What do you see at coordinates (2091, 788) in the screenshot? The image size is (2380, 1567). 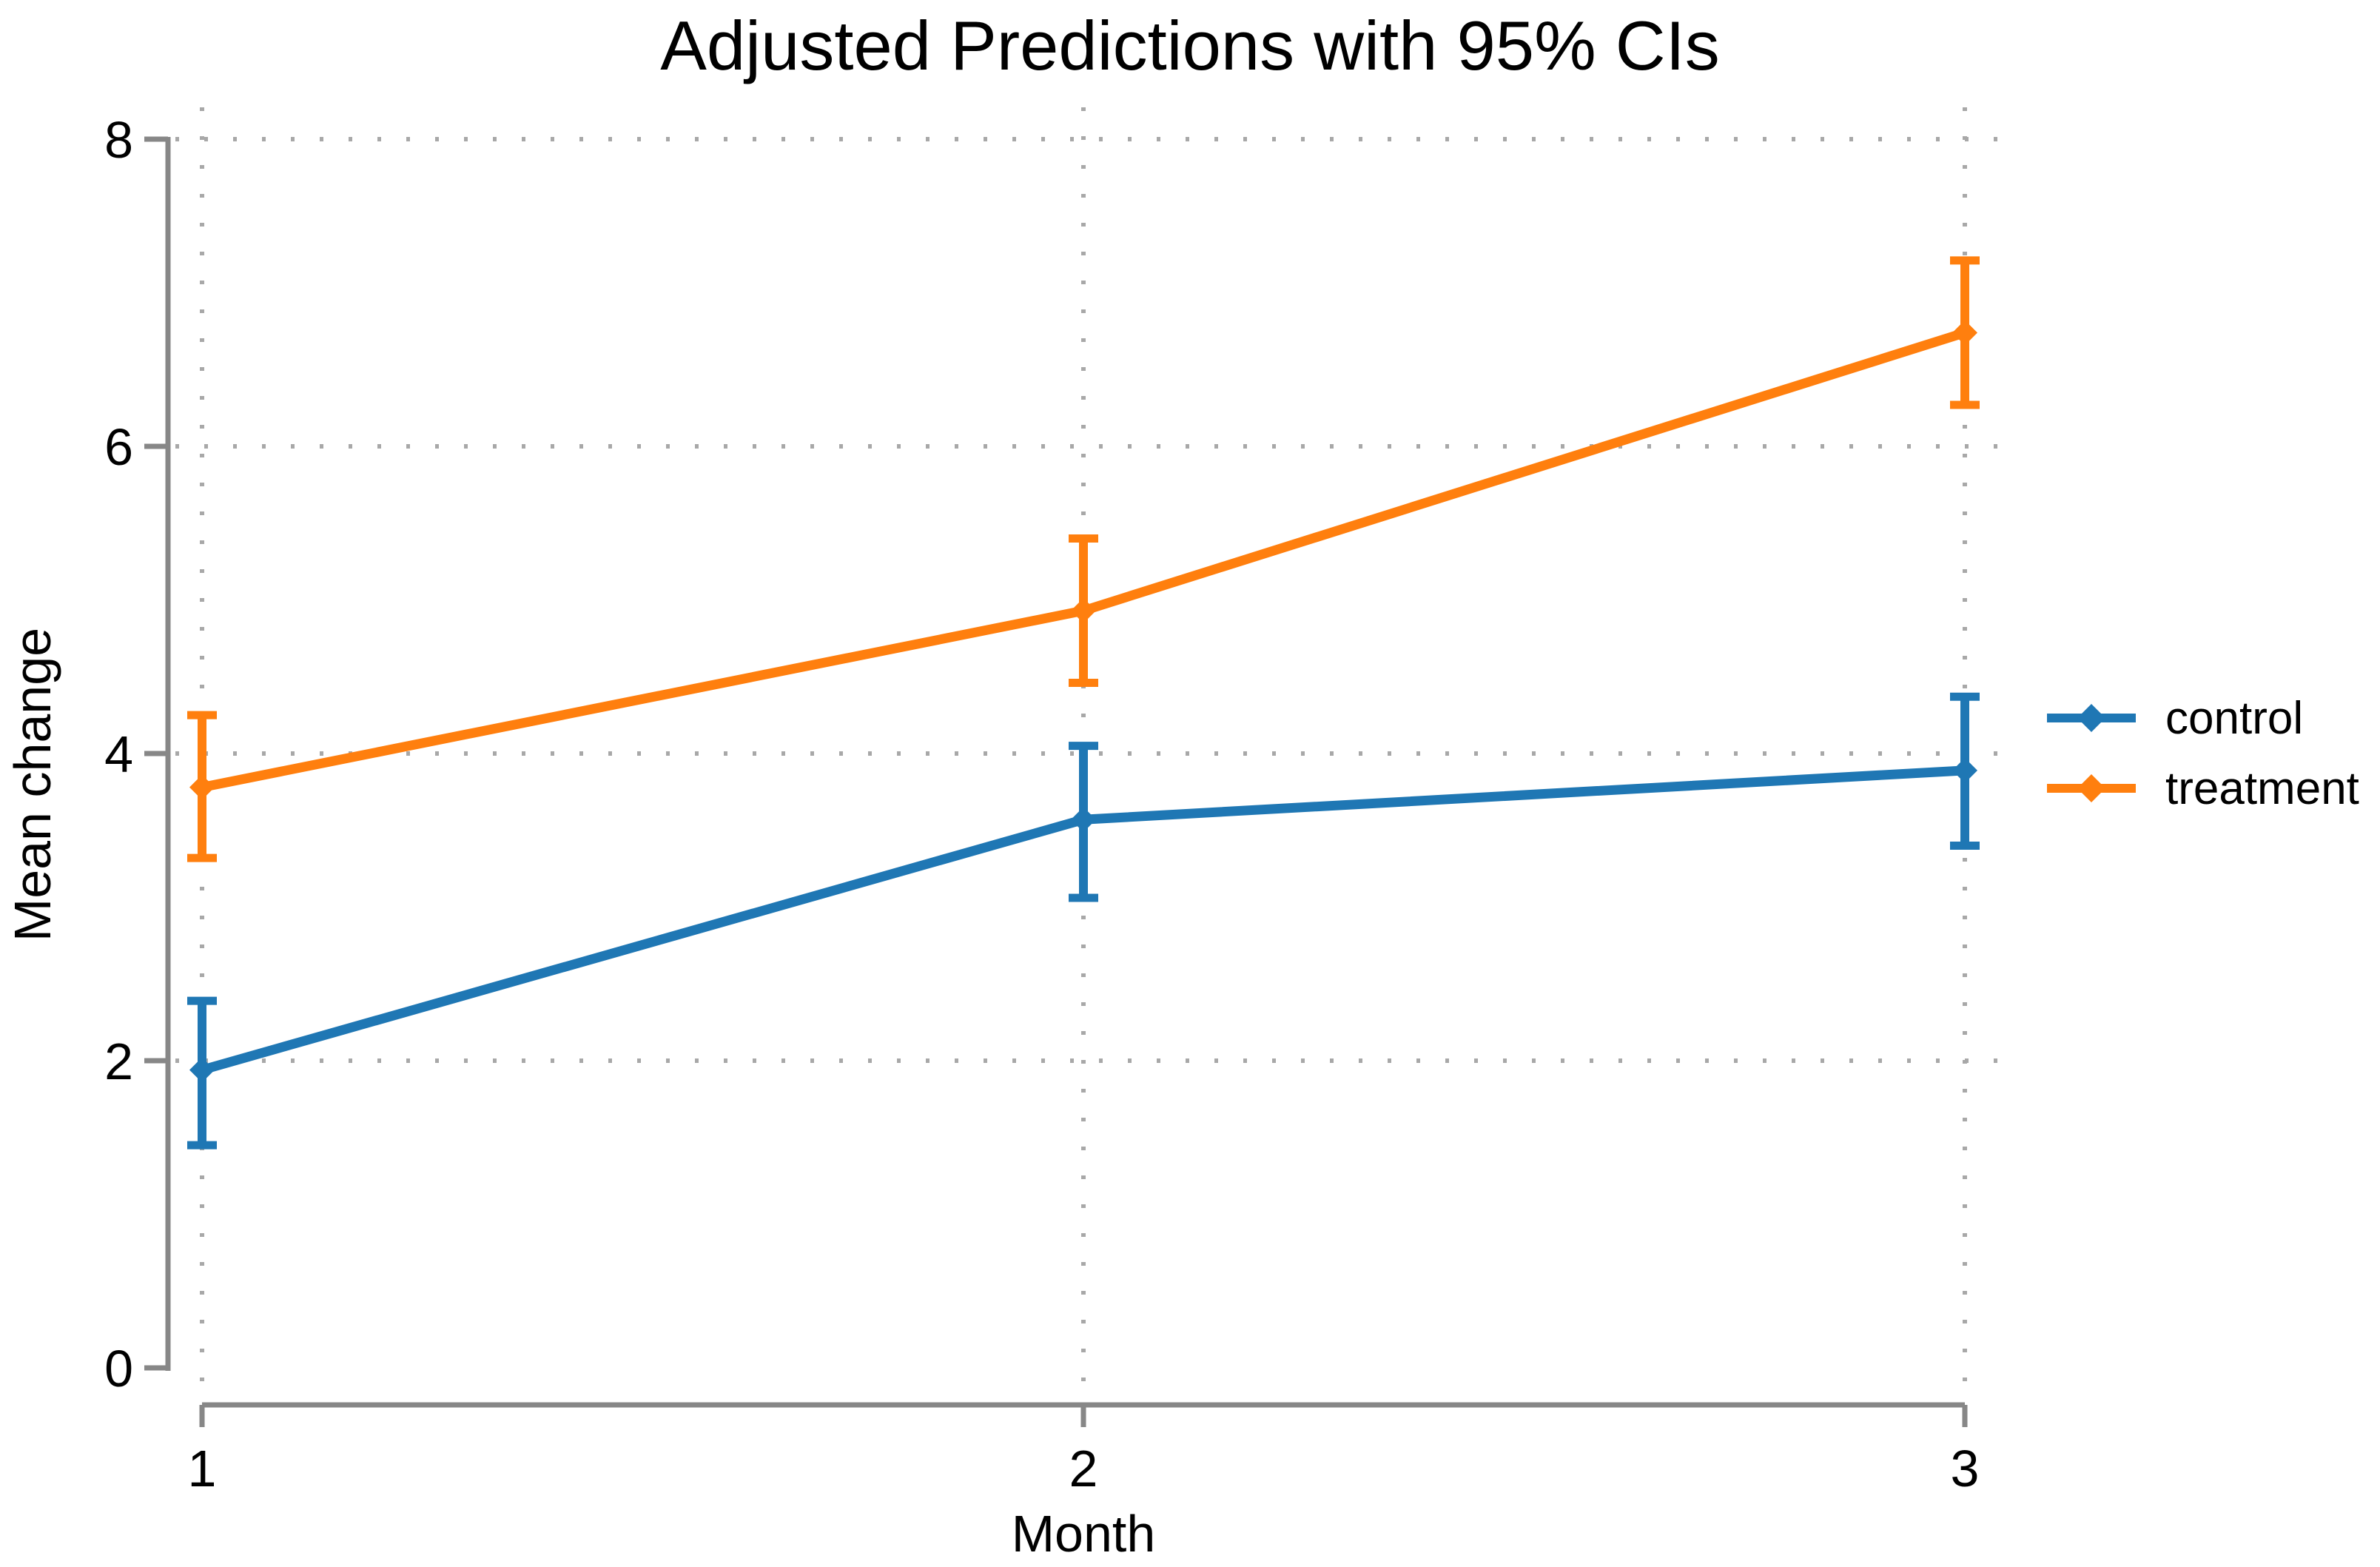 I see `legend-swatch-treatment-icon` at bounding box center [2091, 788].